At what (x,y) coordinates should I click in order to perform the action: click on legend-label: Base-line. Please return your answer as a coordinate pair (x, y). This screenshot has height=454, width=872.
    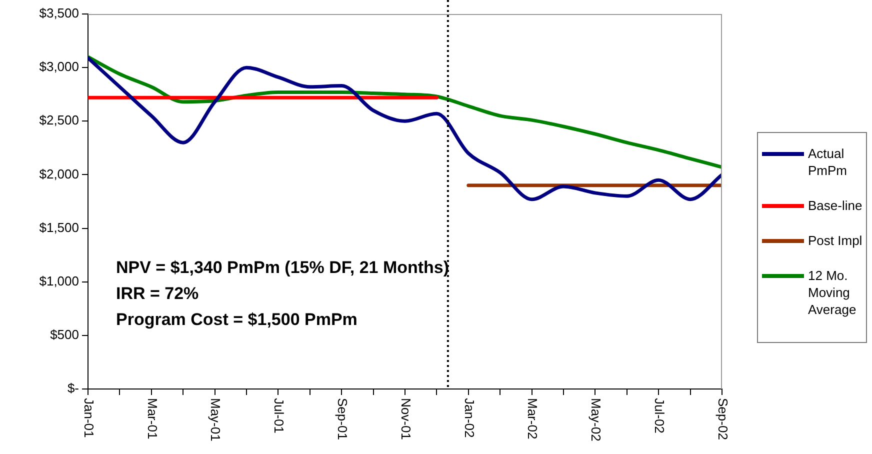
    Looking at the image, I should click on (835, 205).